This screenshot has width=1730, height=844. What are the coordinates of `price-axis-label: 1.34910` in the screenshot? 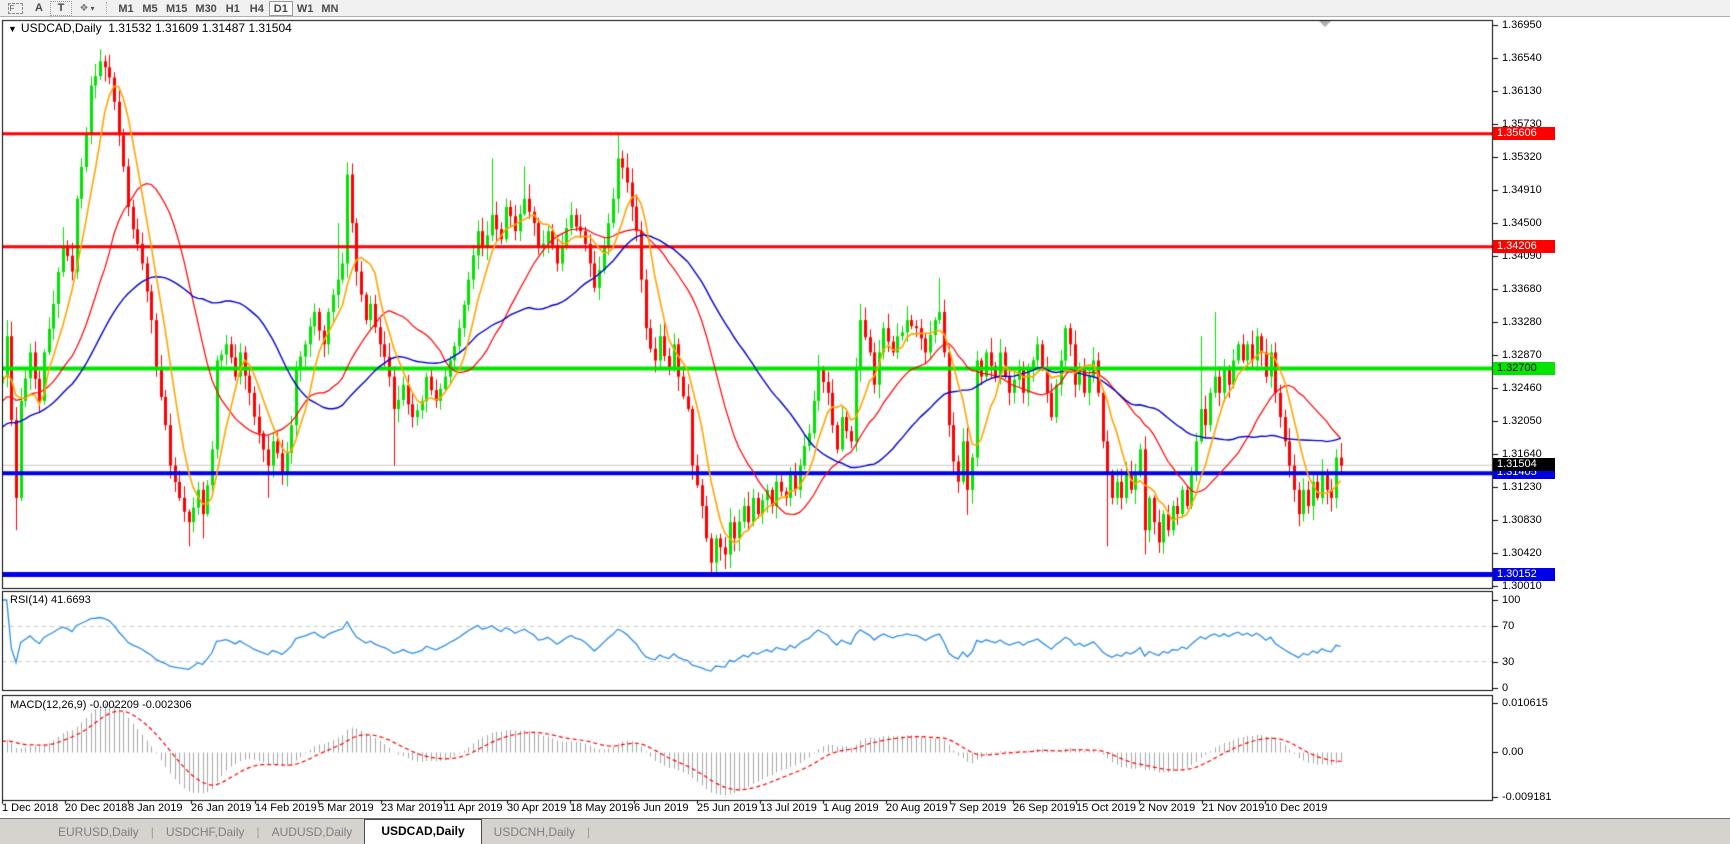 It's located at (1522, 189).